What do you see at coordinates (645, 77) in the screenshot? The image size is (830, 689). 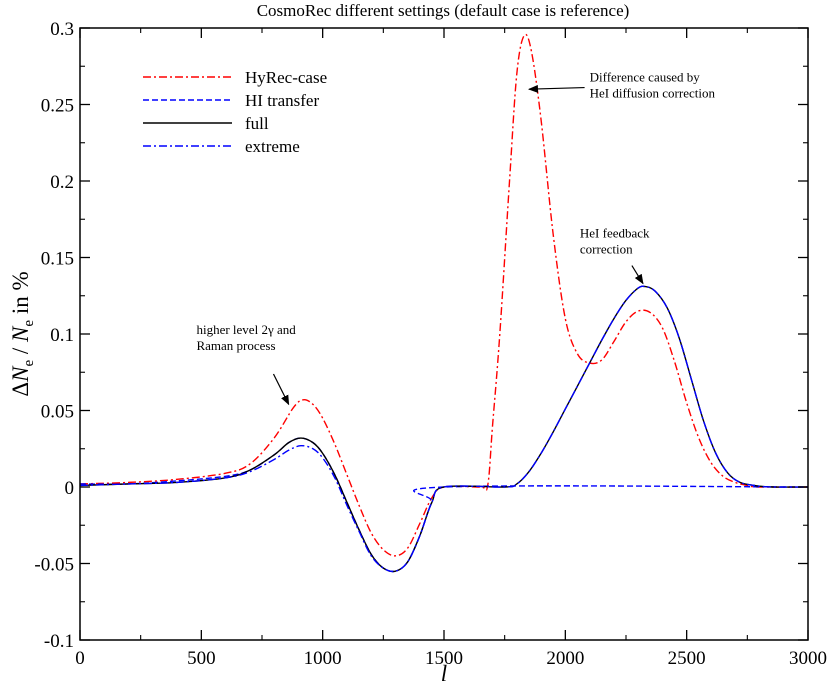 I see `annotation-text: Difference caused by` at bounding box center [645, 77].